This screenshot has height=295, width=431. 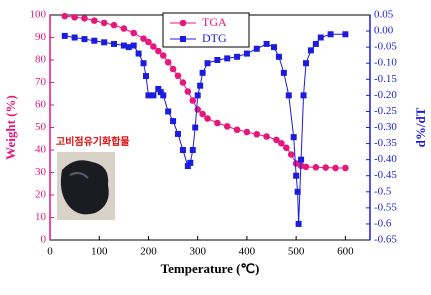 I want to click on y-tick-label: 30, so click(x=41, y=172).